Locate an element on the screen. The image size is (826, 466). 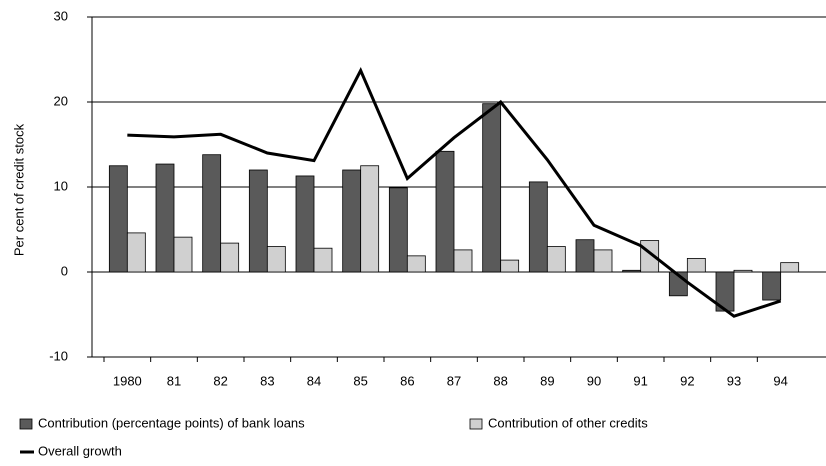
x-tick-label: 86 is located at coordinates (407, 380).